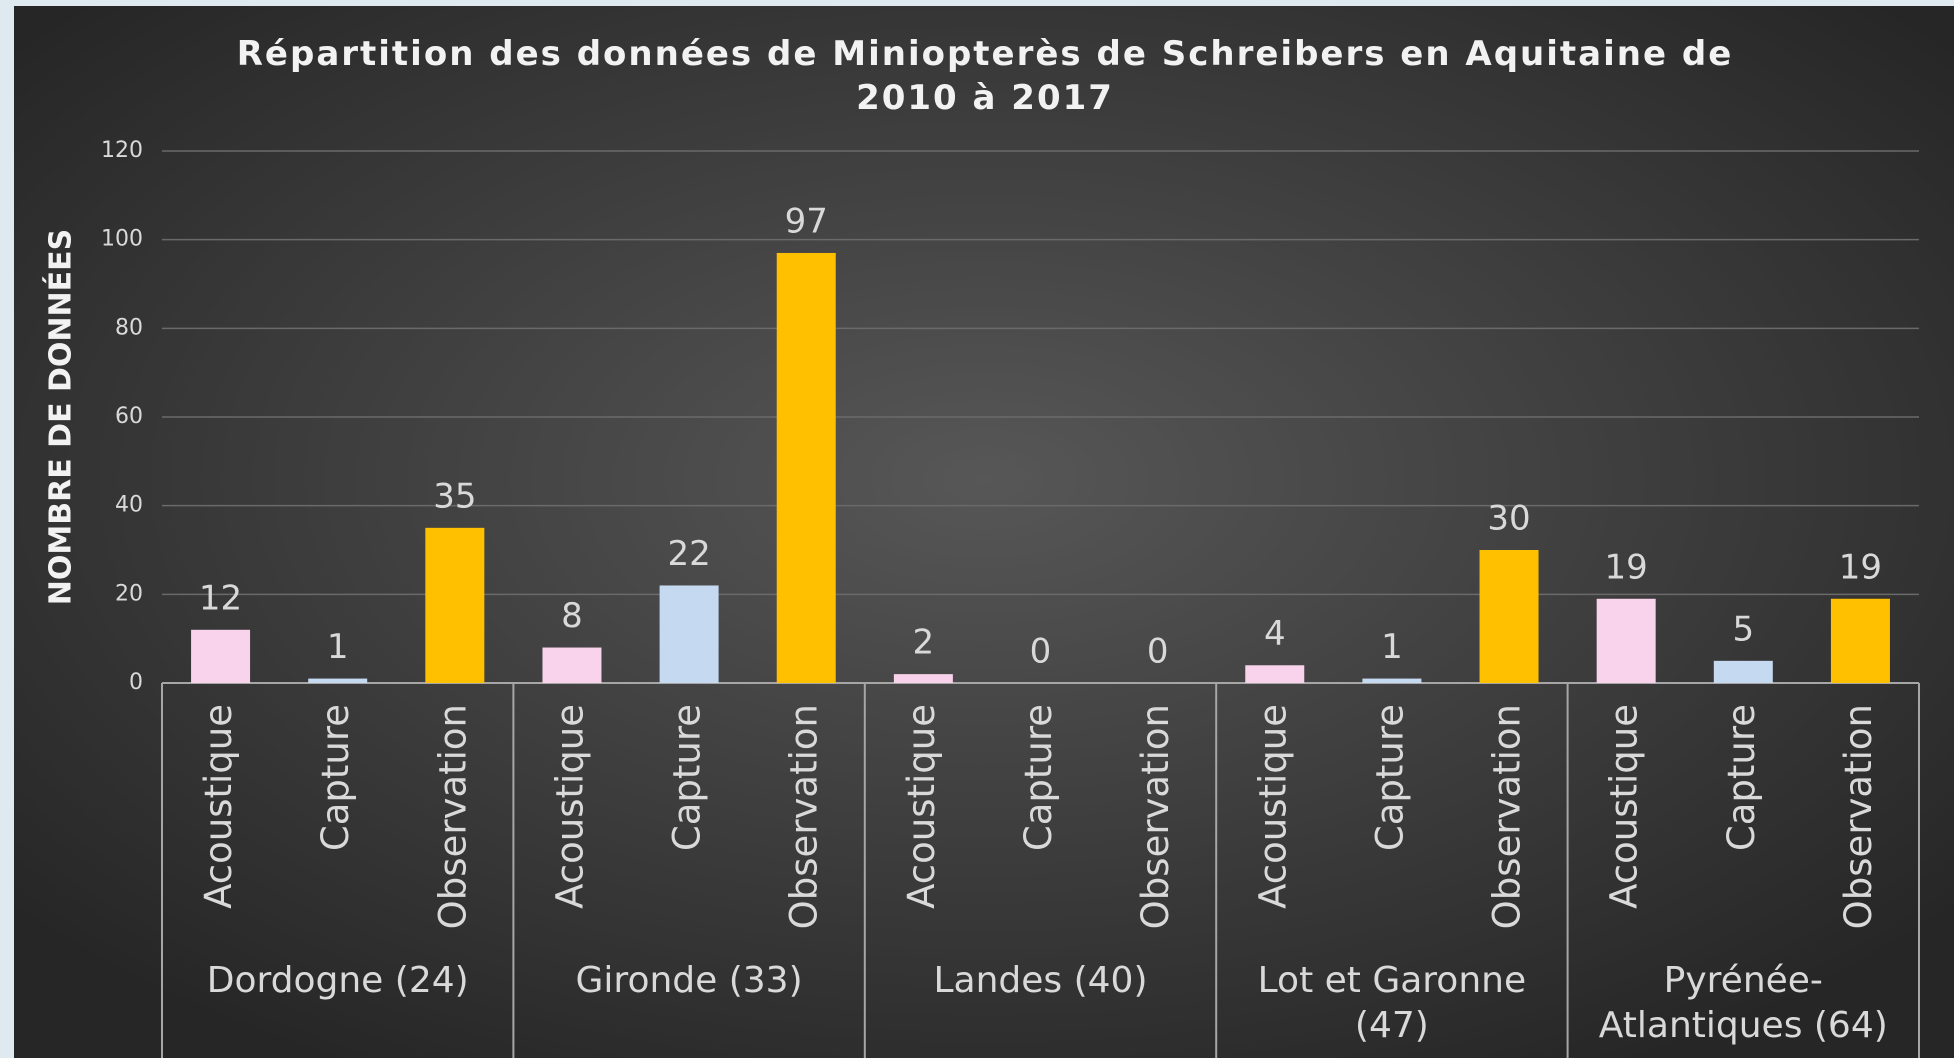  Describe the element at coordinates (136, 682) in the screenshot. I see `y-tick-label: 0` at that location.